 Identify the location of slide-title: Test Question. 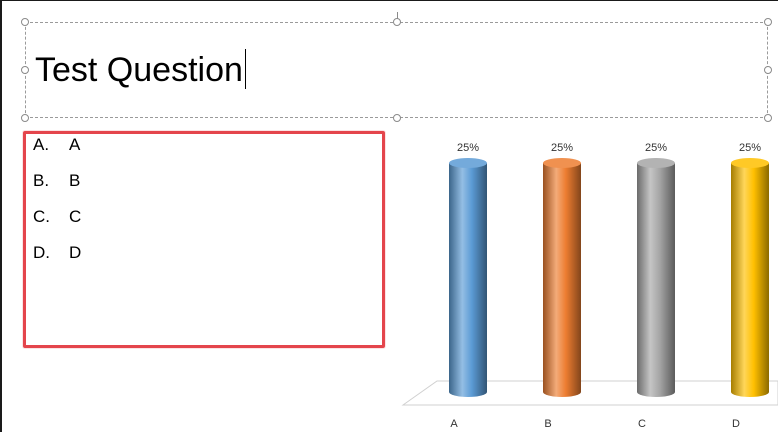
(140, 70).